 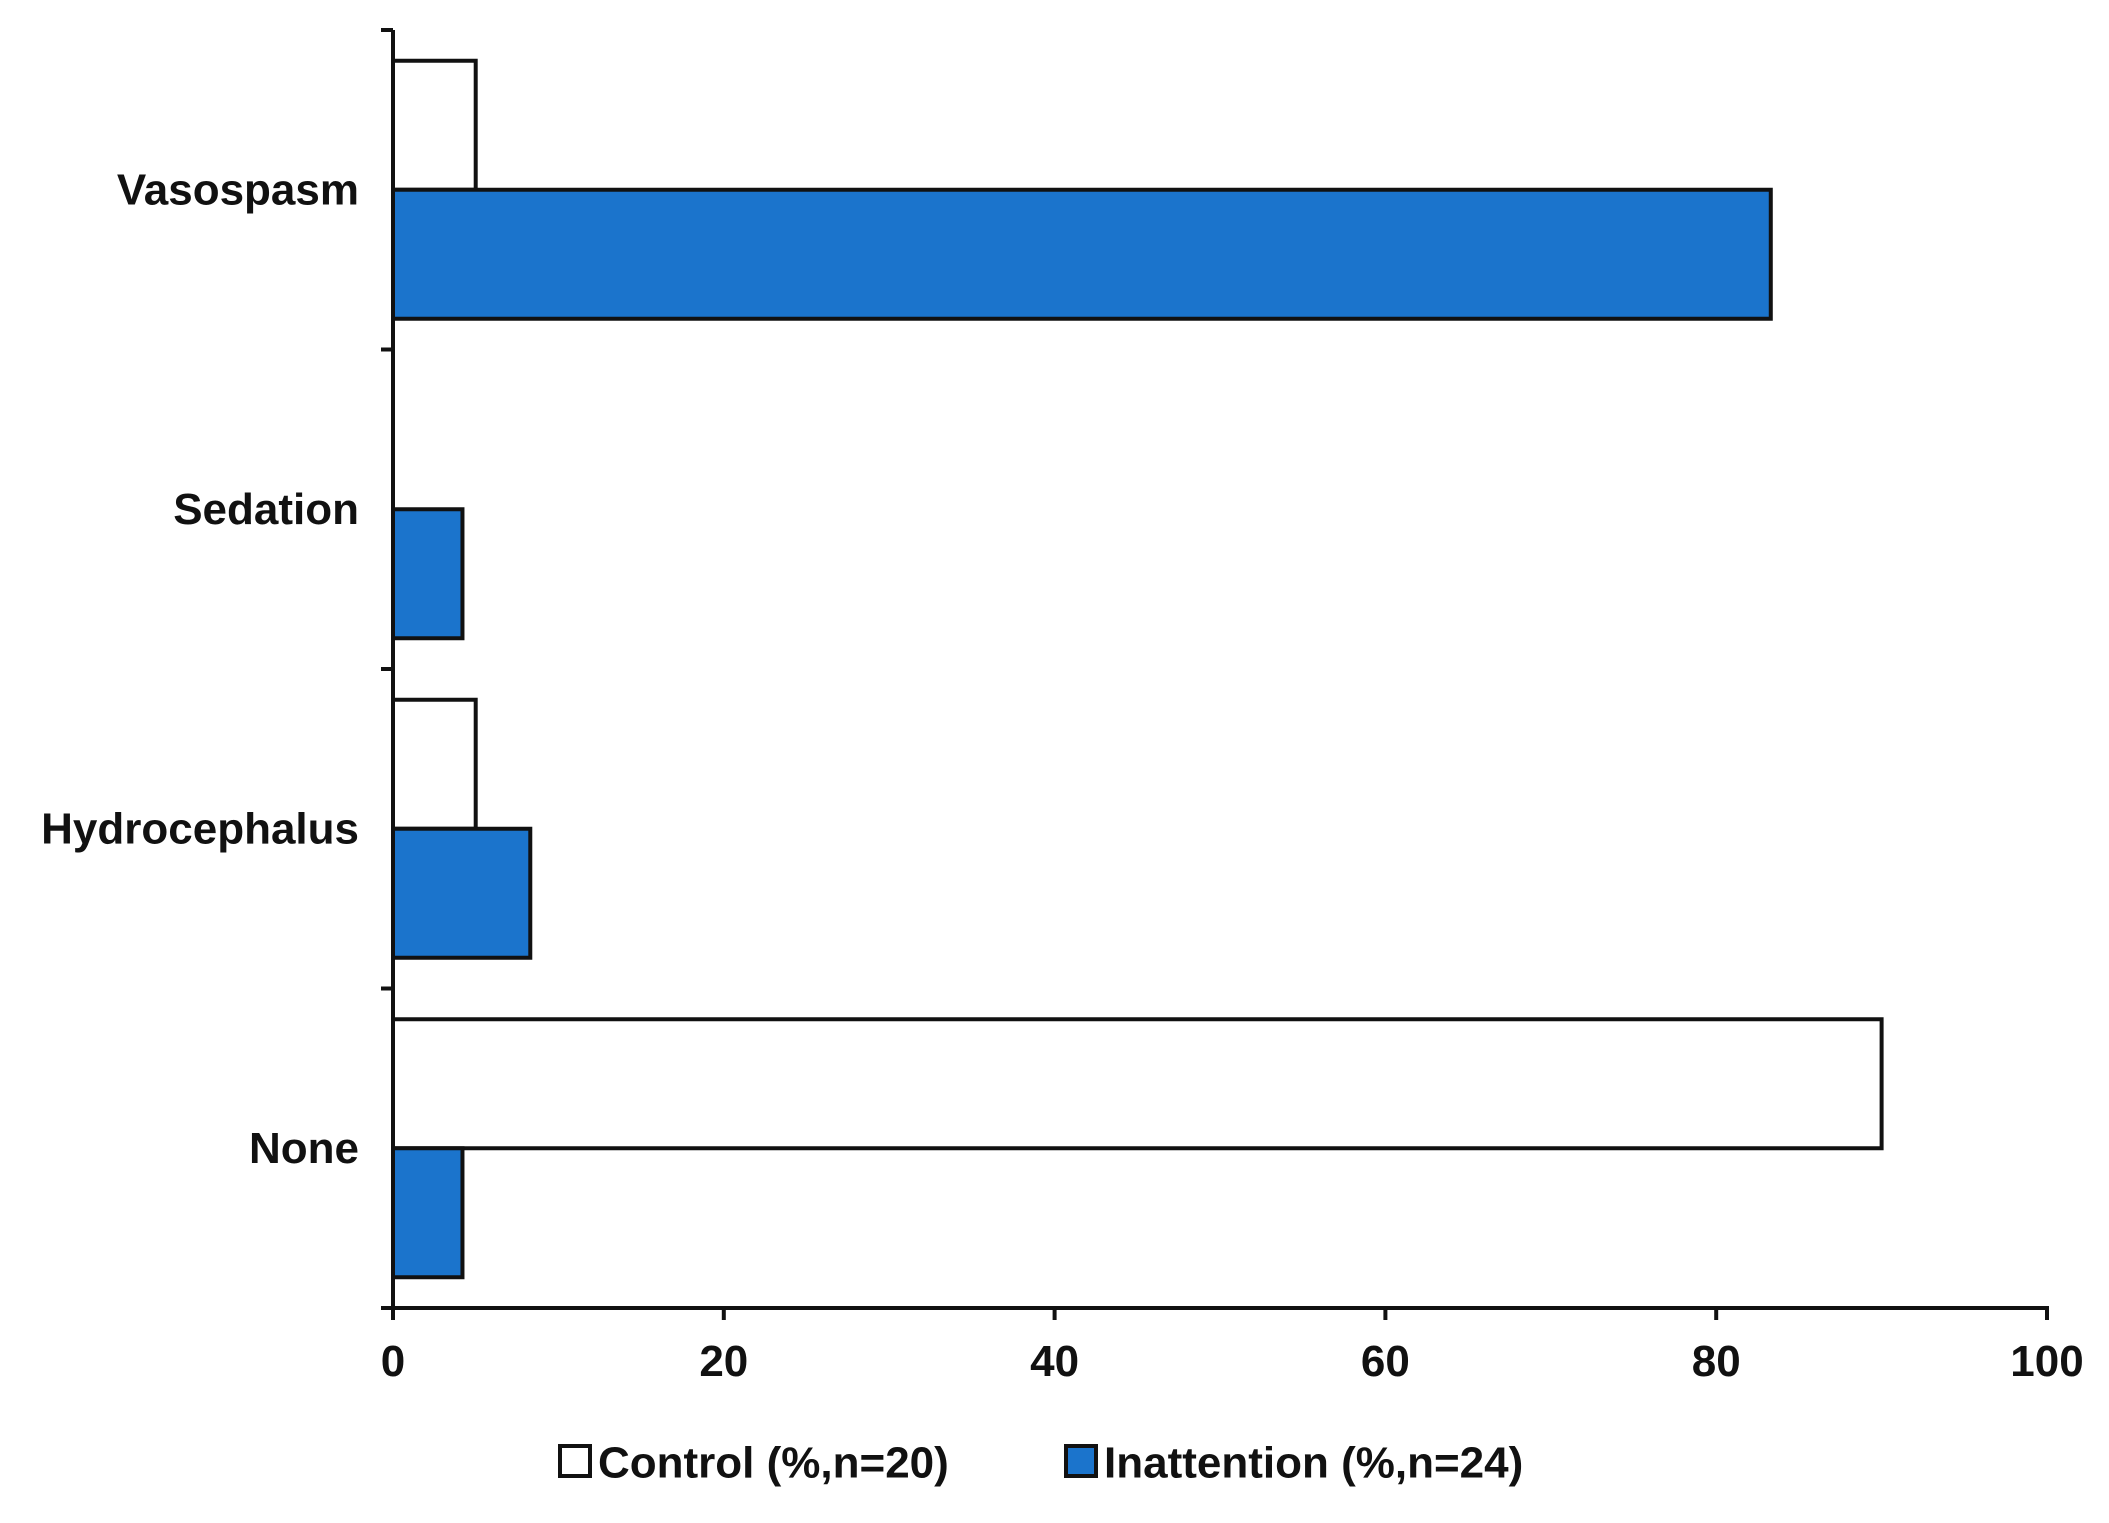 I want to click on x-tick-label-60: 60, so click(x=1385, y=1361).